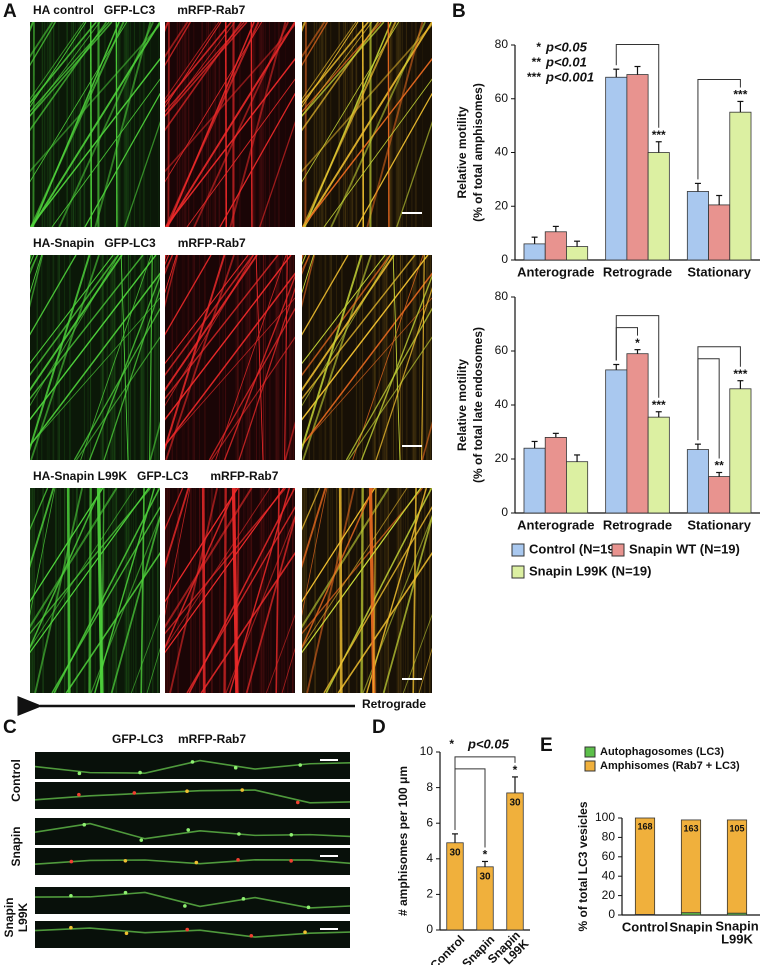 The height and width of the screenshot is (965, 768). I want to click on text-line: Snapin, so click(736, 926).